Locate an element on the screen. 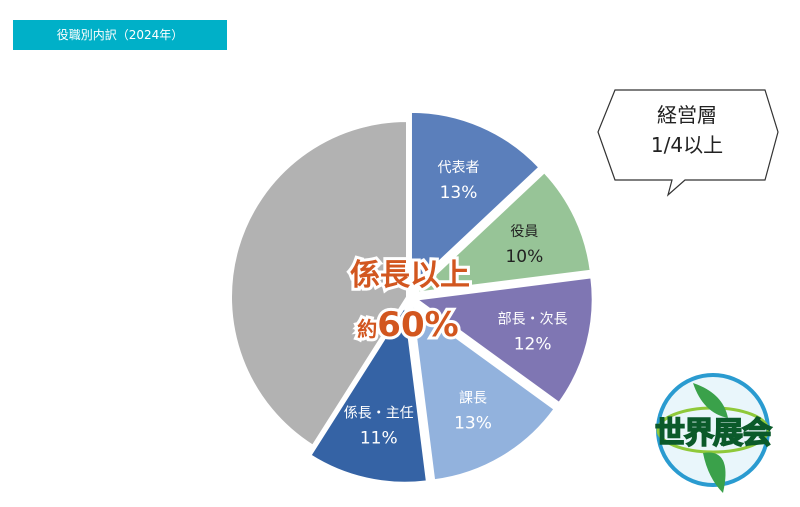 The image size is (800, 507). callout-line2: 1/4以上 is located at coordinates (687, 145).